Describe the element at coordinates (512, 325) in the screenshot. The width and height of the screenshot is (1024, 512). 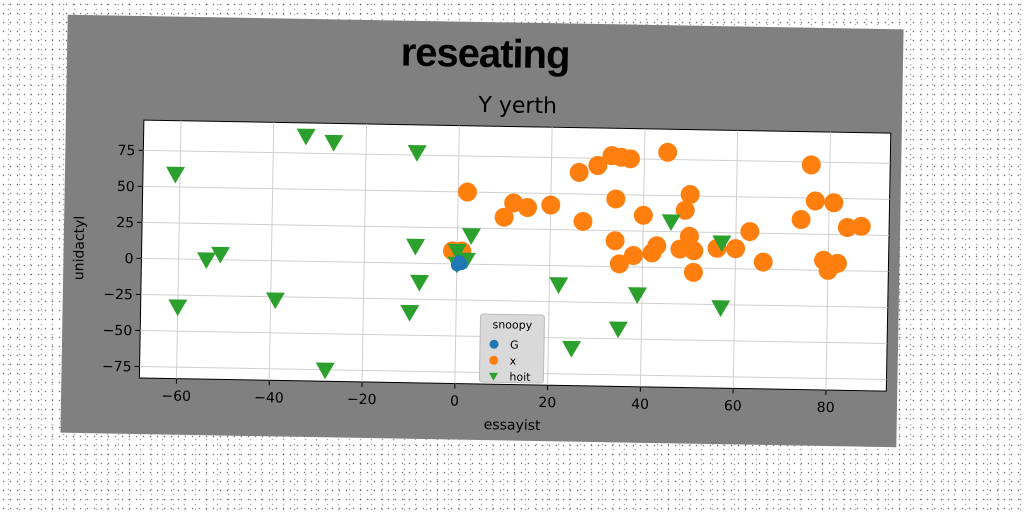
I see `legend-title: snoopy` at that location.